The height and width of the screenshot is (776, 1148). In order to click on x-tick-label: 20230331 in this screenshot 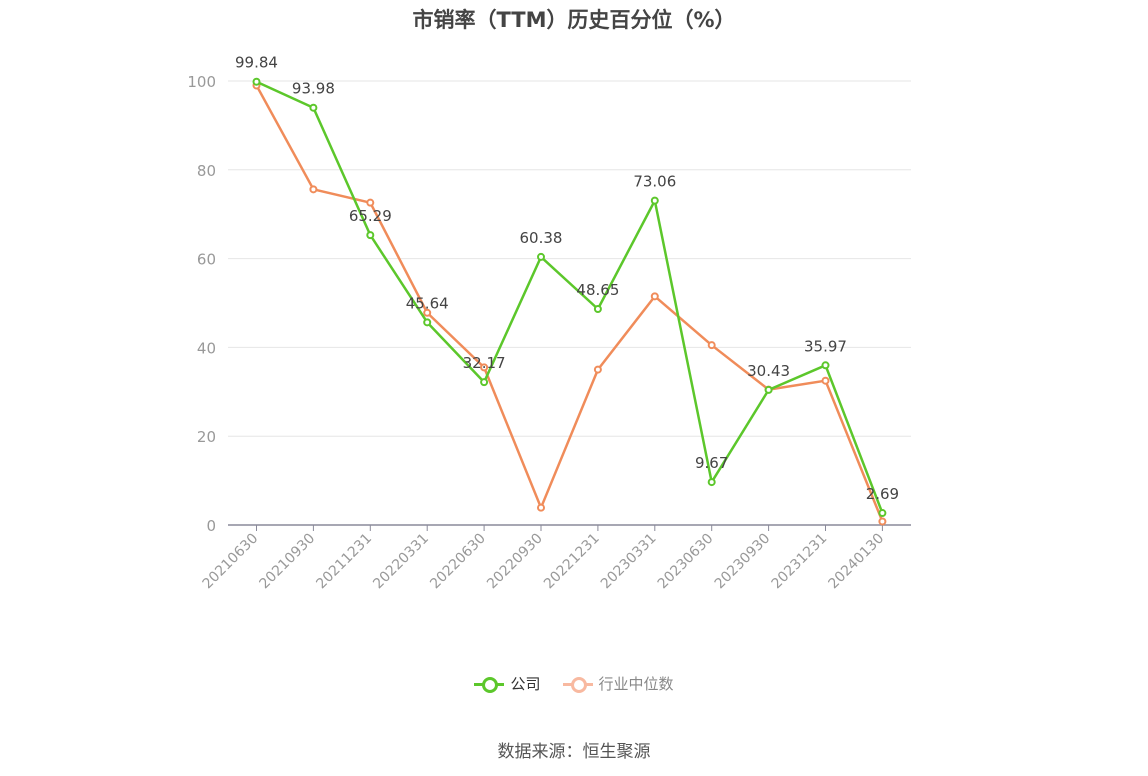, I will do `click(629, 562)`.